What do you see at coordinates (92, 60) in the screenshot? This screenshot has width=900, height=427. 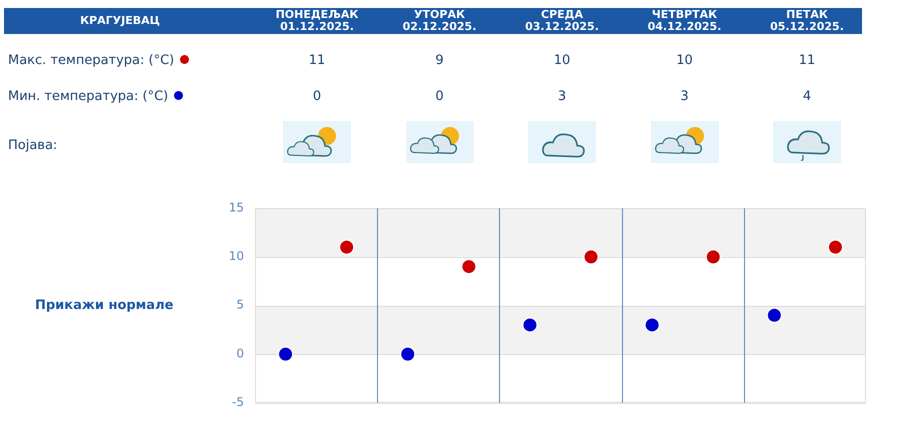 I see `legend-label: Макс. температура: (°C)` at bounding box center [92, 60].